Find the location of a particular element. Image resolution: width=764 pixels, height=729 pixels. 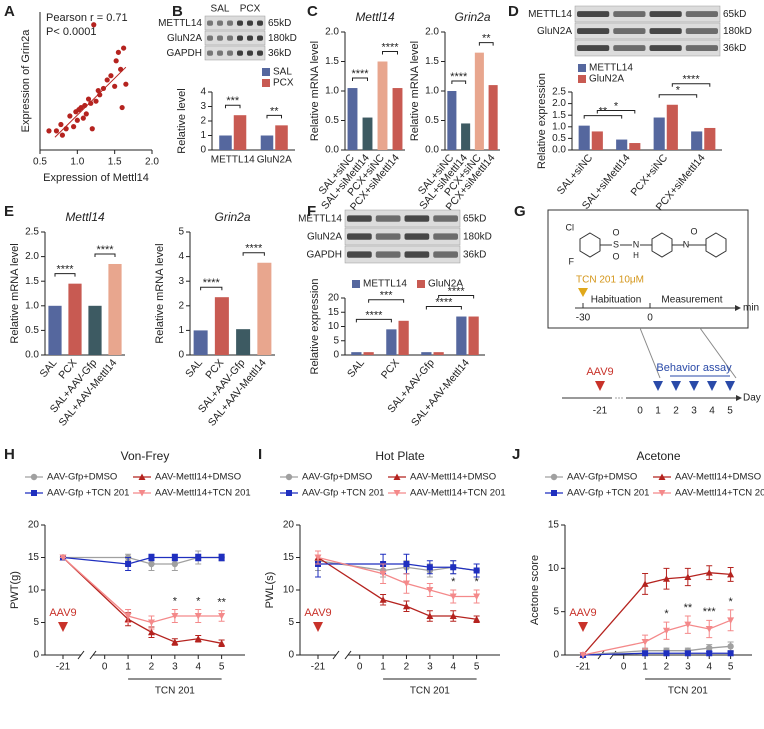

y-tick-label: 1 is located at coordinates (181, 330).